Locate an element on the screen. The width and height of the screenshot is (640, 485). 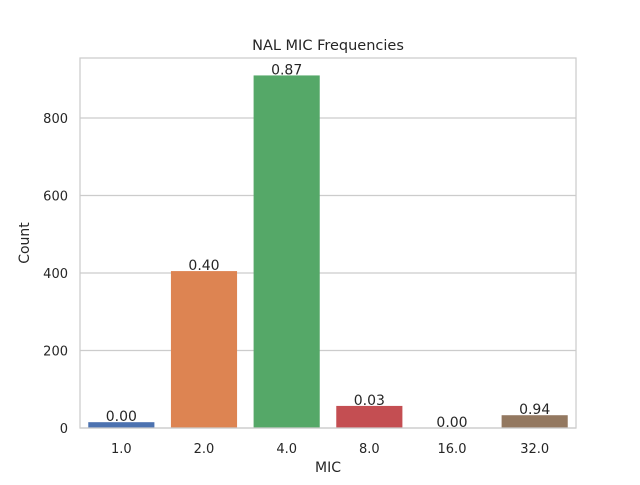
y-tick-label: 400 is located at coordinates (55, 274).